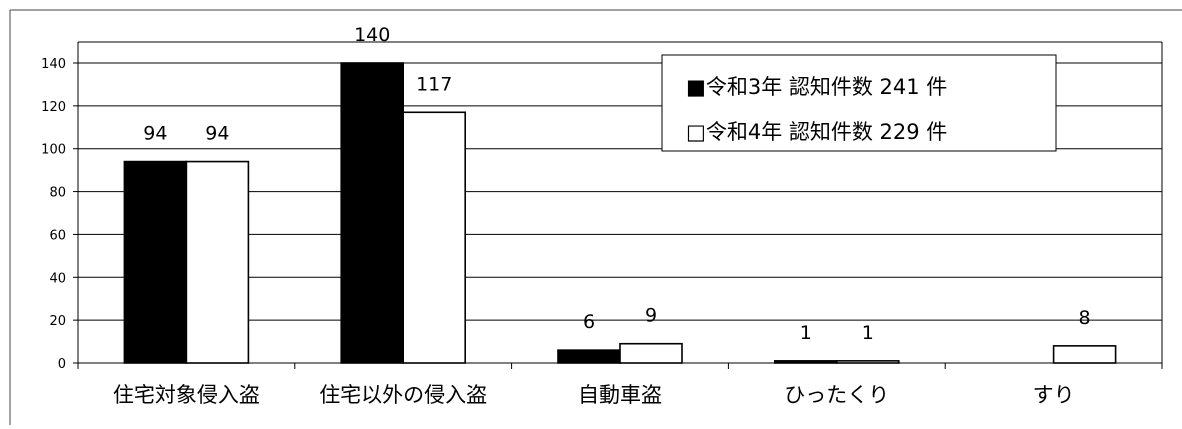  What do you see at coordinates (434, 84) in the screenshot?
I see `data-label: 117` at bounding box center [434, 84].